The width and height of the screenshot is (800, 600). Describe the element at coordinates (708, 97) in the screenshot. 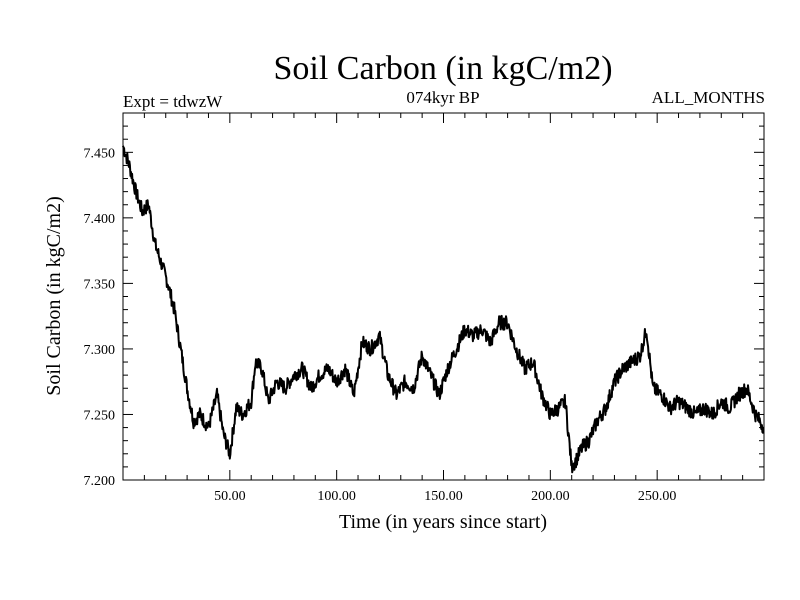

I see `months-label: ALL_MONTHS` at that location.